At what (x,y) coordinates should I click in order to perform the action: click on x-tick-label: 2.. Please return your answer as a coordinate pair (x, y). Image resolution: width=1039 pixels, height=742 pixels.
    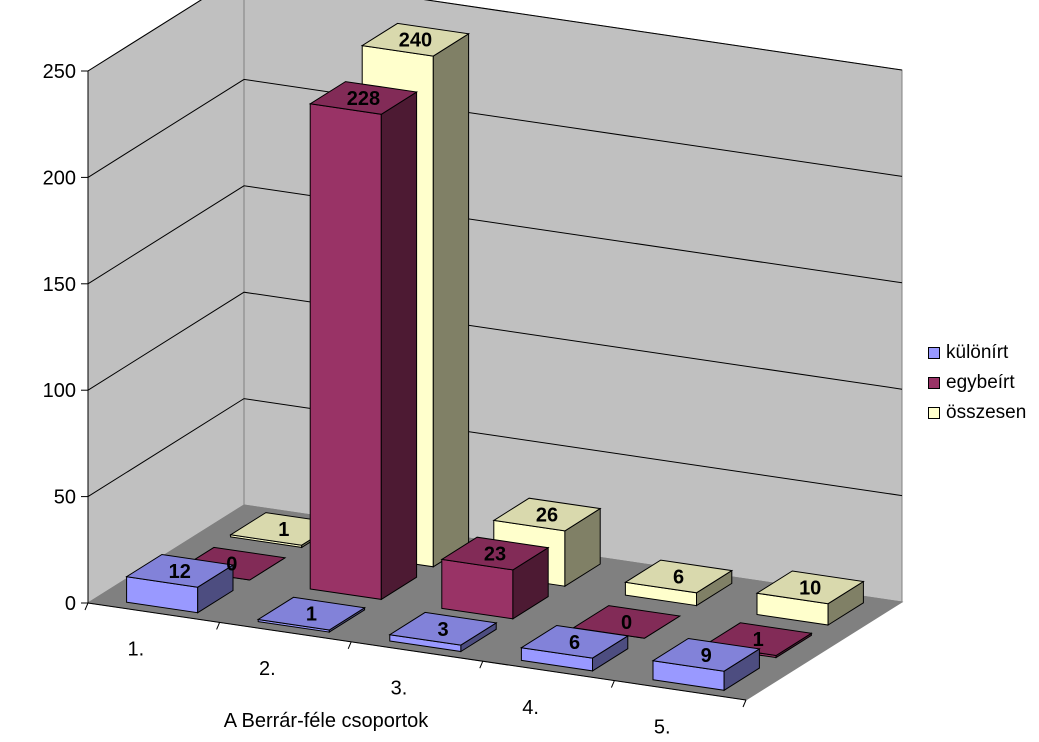
    Looking at the image, I should click on (267, 669).